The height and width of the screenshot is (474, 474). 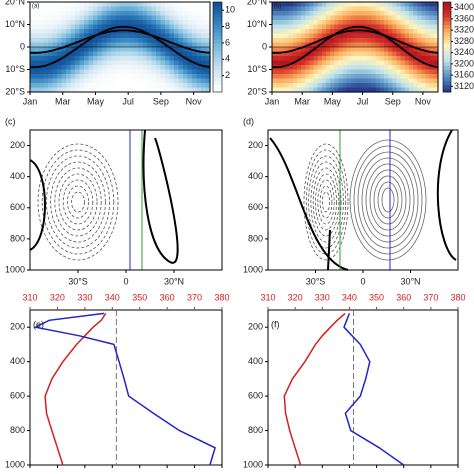 What do you see at coordinates (194, 101) in the screenshot?
I see `x-tick-label: Nov` at bounding box center [194, 101].